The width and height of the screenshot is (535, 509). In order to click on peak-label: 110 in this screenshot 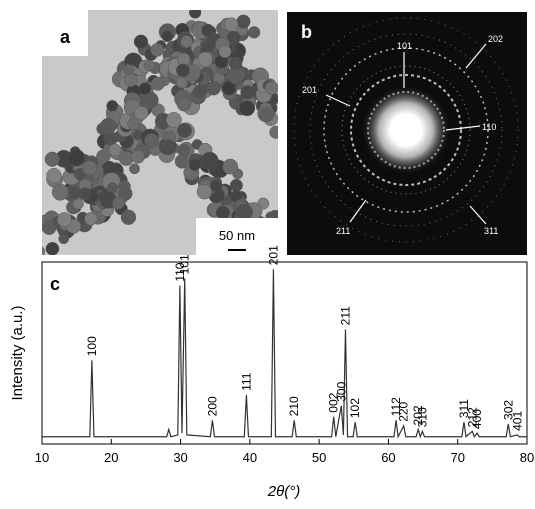, I will do `click(180, 271)`.